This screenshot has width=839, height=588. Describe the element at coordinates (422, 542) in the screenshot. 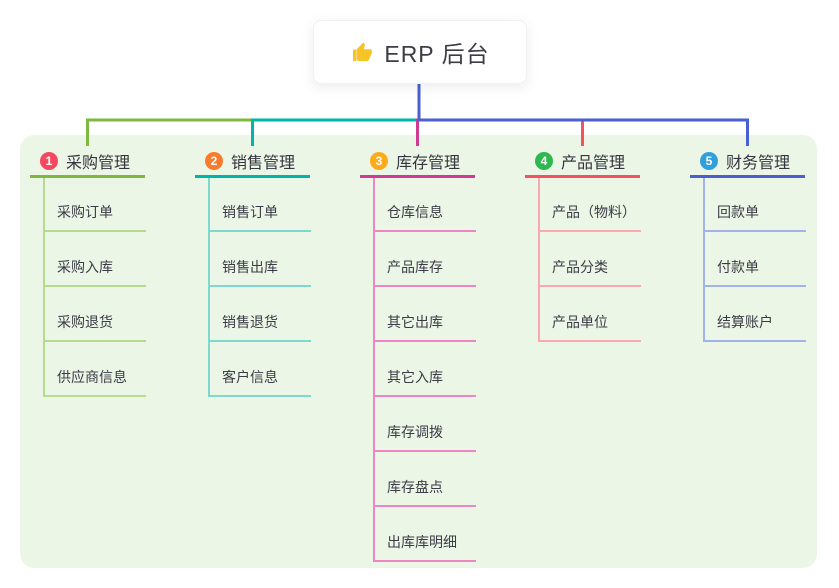

I see `child-node-label: 出库库明细` at that location.